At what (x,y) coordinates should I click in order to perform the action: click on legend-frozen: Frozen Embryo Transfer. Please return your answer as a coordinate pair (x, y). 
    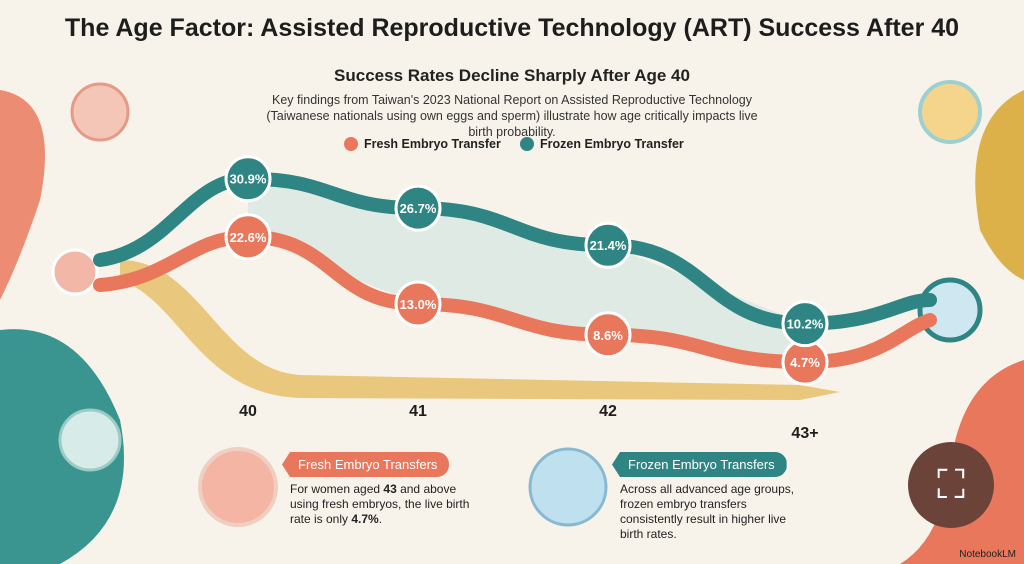
    Looking at the image, I should click on (602, 144).